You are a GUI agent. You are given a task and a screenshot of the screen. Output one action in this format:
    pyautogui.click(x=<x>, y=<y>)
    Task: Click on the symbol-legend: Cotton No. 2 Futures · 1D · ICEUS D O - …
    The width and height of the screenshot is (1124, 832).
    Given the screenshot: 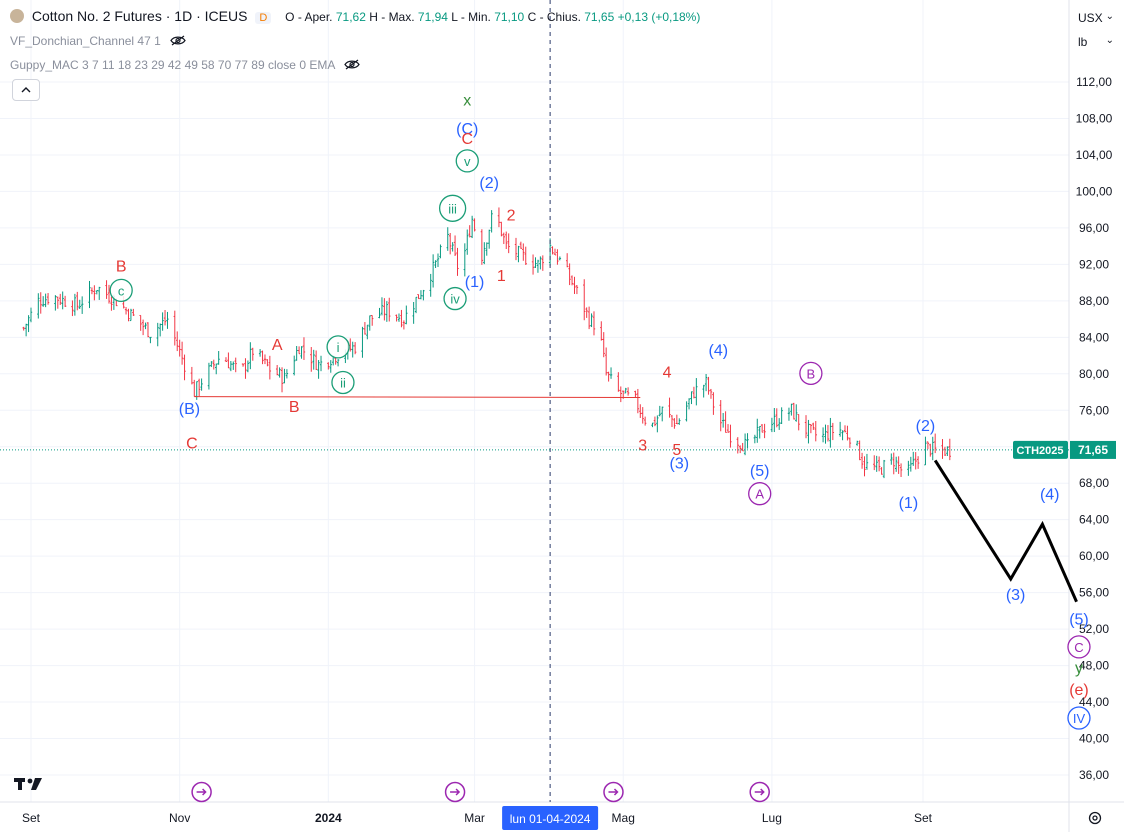 What is the action you would take?
    pyautogui.click(x=355, y=16)
    